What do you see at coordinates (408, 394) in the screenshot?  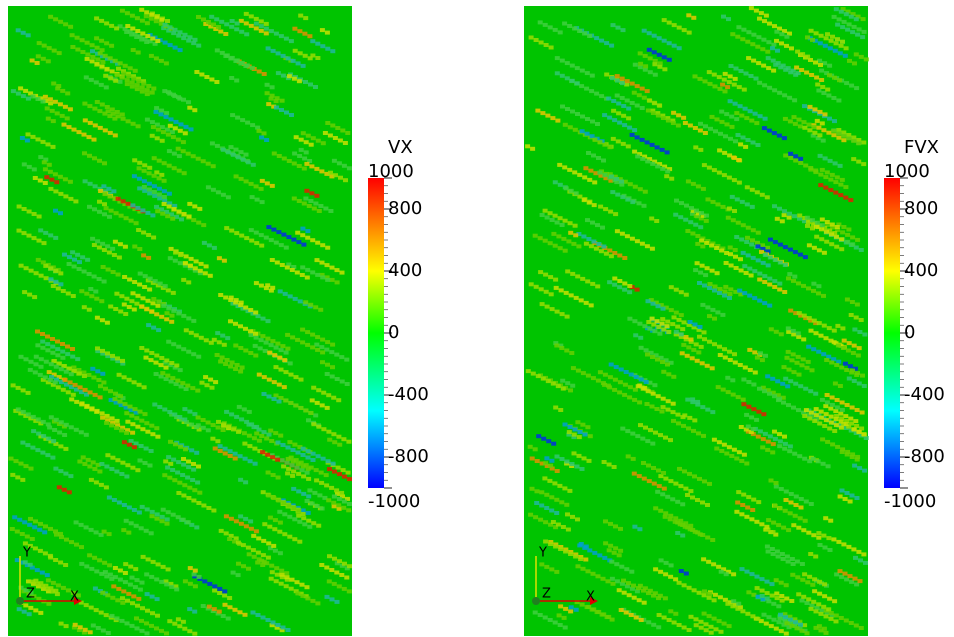 I see `tick-label: -400` at bounding box center [408, 394].